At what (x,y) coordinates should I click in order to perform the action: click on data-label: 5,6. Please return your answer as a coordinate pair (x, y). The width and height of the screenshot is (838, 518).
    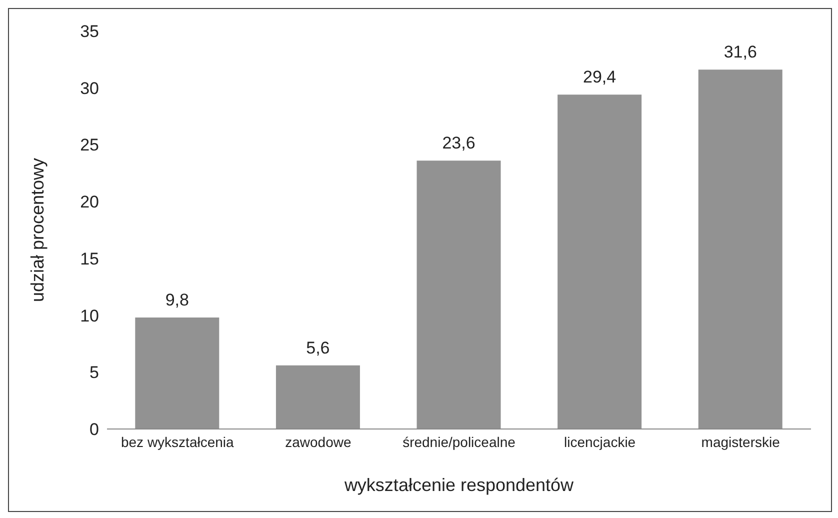
    Looking at the image, I should click on (318, 348).